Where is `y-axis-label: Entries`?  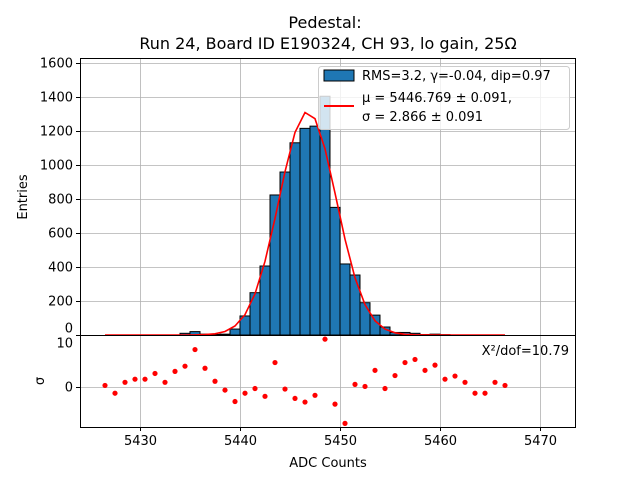 y-axis-label: Entries is located at coordinates (23, 197).